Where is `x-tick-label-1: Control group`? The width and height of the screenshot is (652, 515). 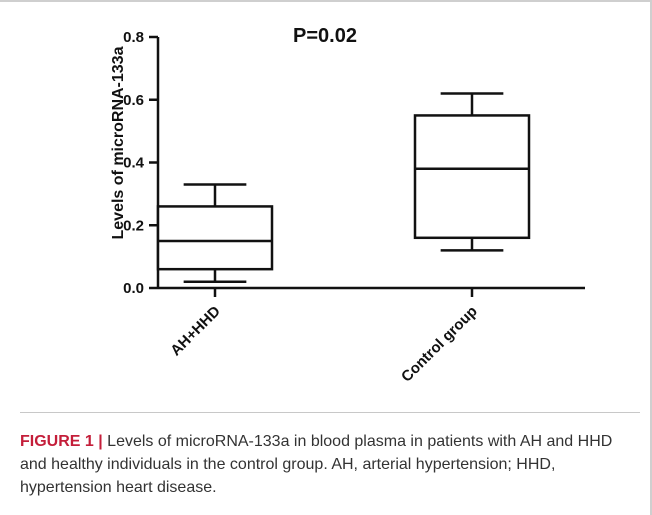
x-tick-label-1: Control group is located at coordinates (439, 344).